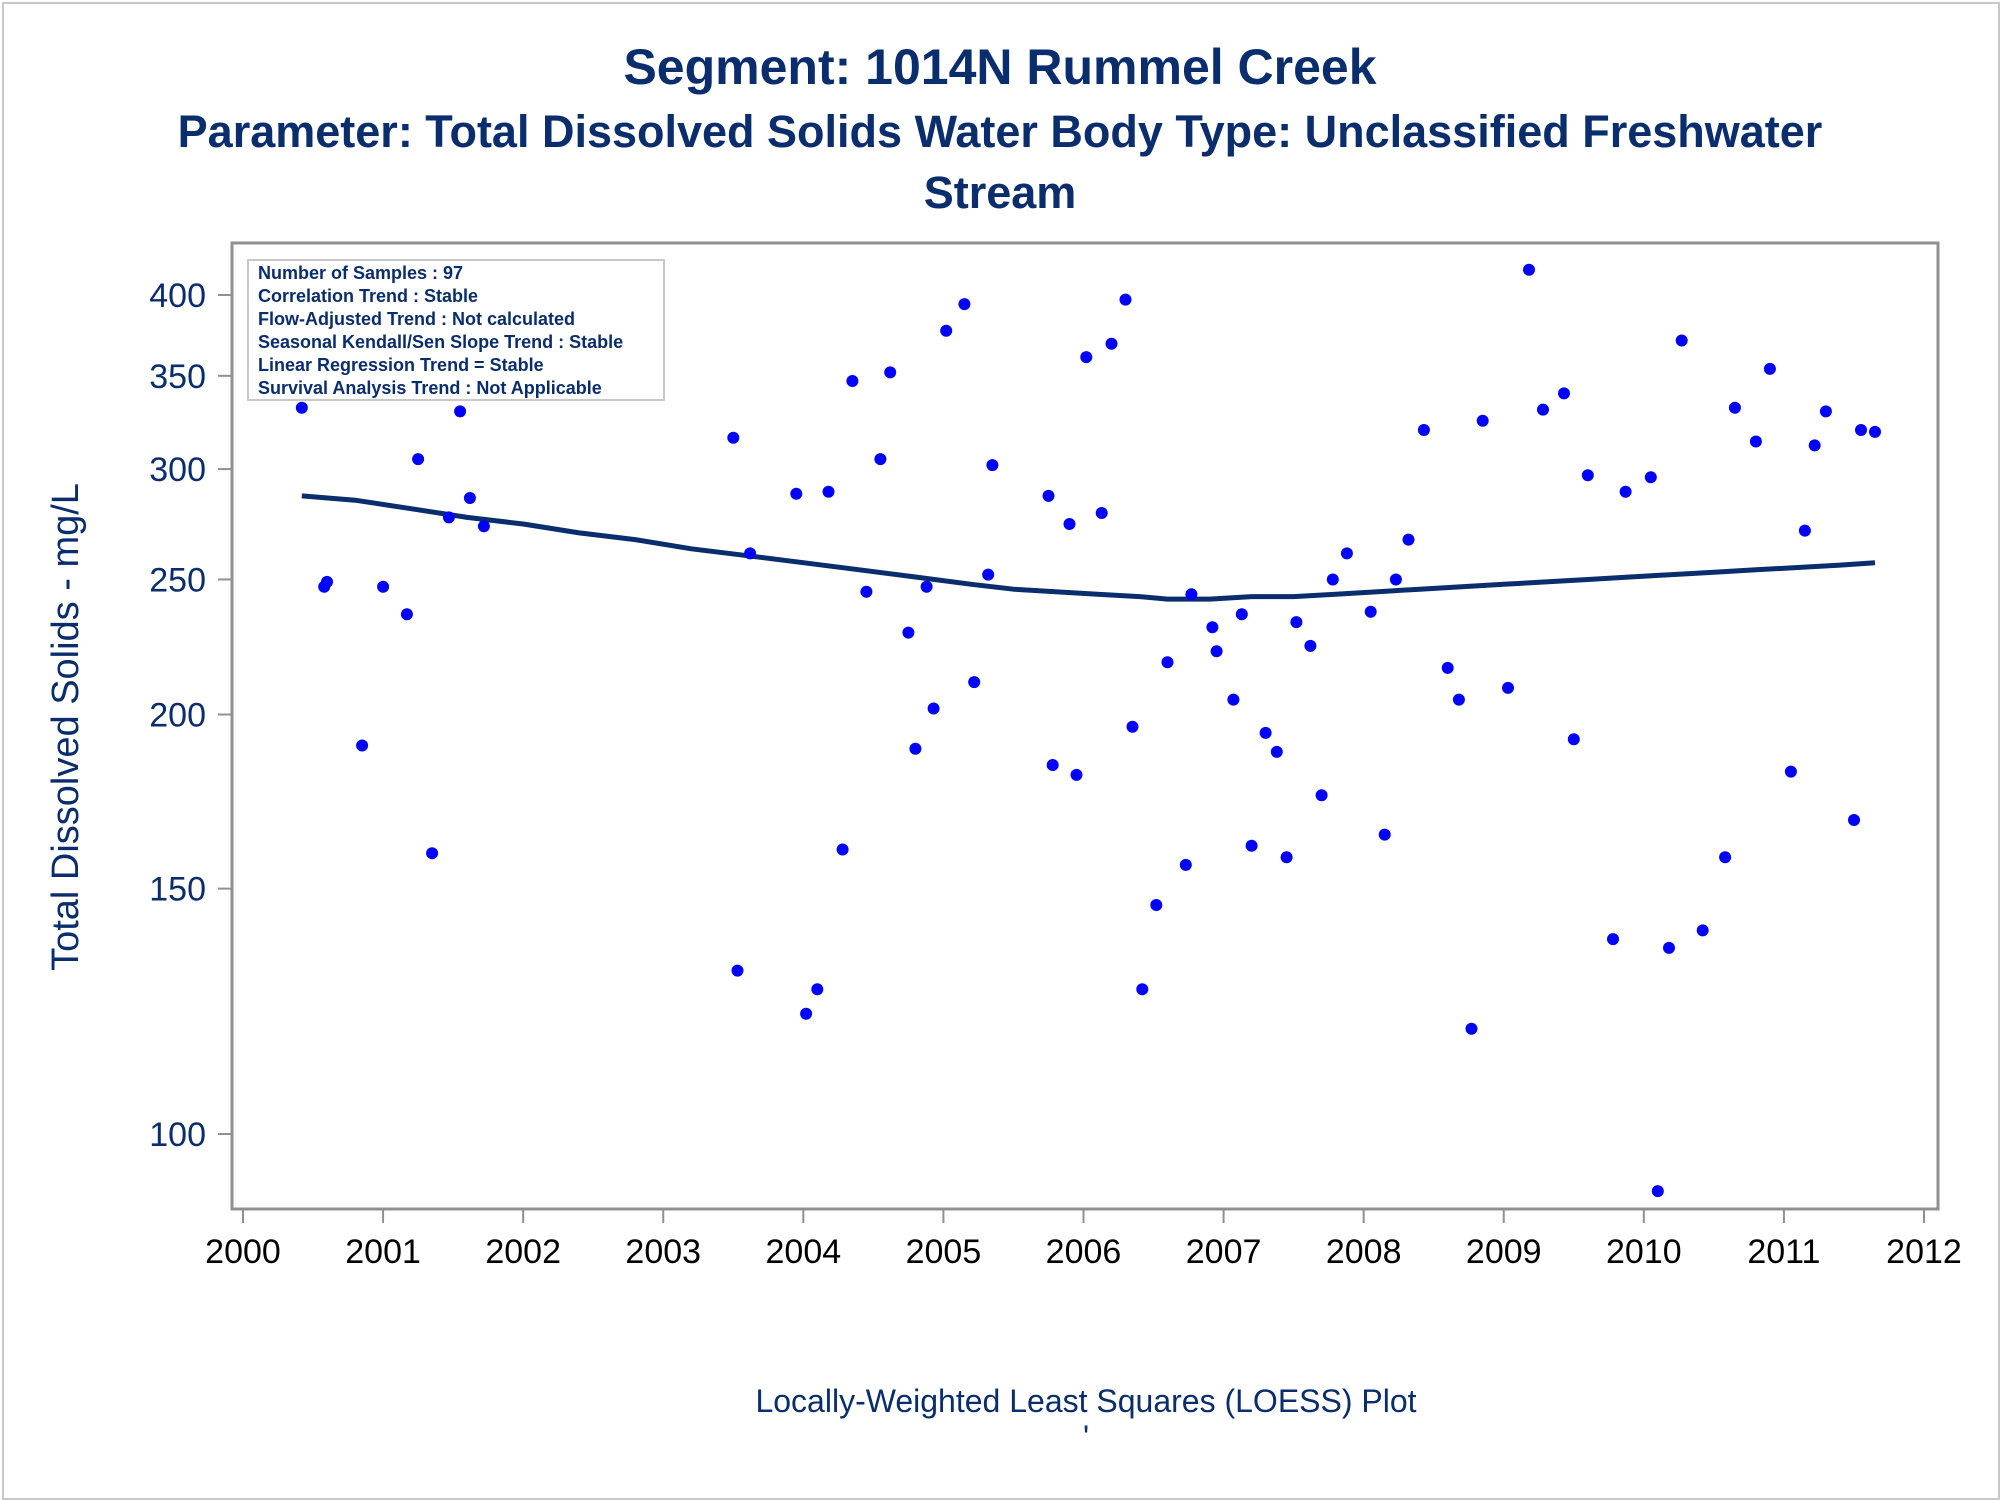 The height and width of the screenshot is (1500, 2000). What do you see at coordinates (1000, 192) in the screenshot?
I see `chart-subtitle-continued: Stream` at bounding box center [1000, 192].